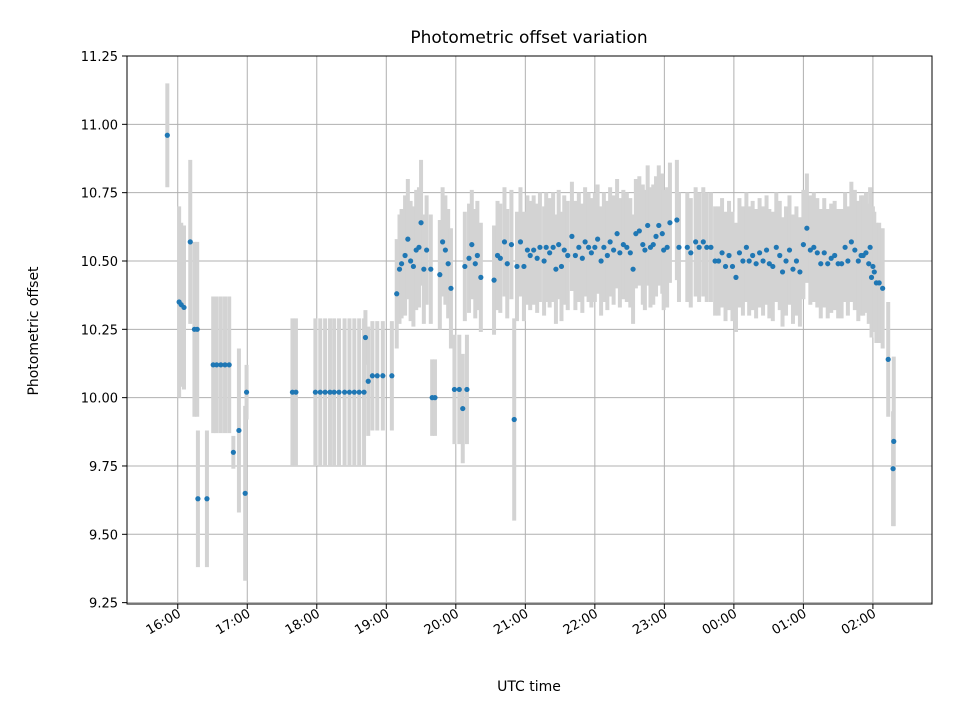  I want to click on y-tick-label: 9.75, so click(103, 467).